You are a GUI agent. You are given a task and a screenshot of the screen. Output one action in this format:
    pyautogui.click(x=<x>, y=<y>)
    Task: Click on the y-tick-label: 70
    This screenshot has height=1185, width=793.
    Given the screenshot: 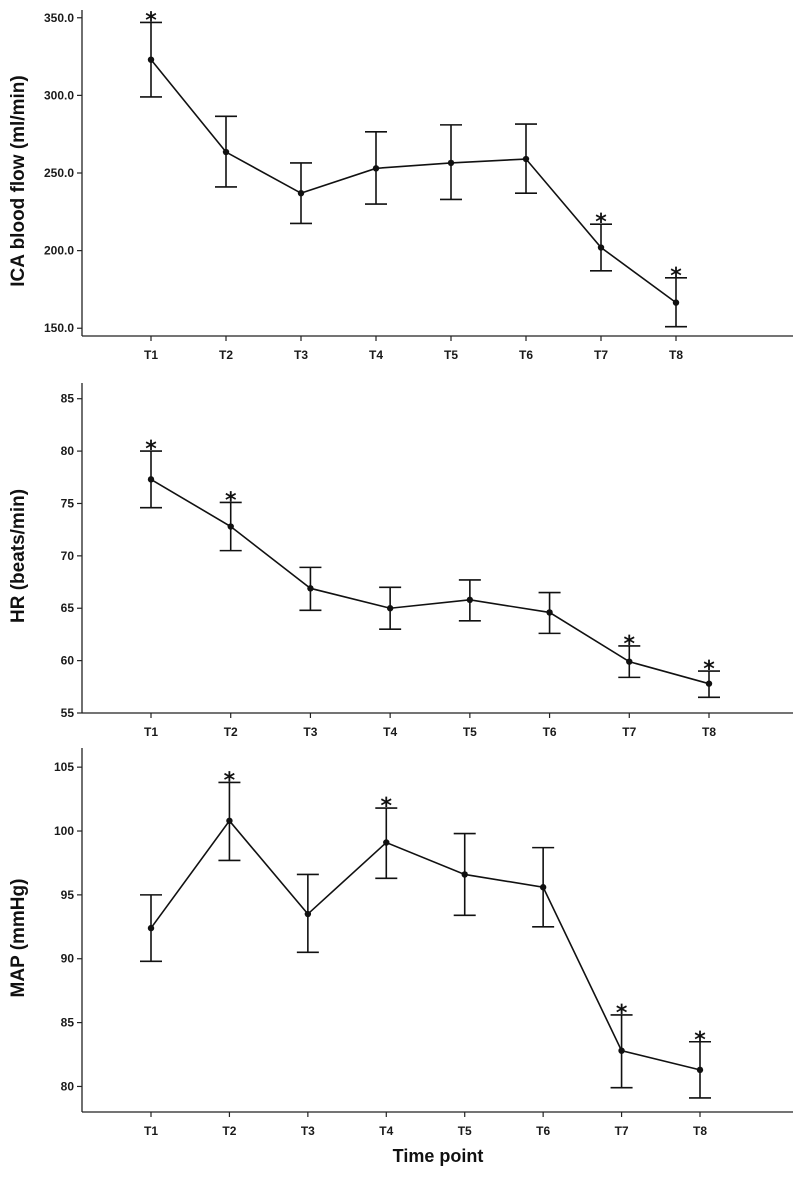 What is the action you would take?
    pyautogui.click(x=68, y=556)
    